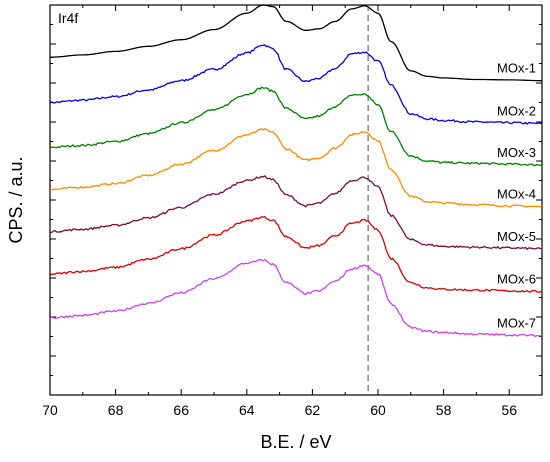 This screenshot has width=550, height=462. I want to click on series-label-mox-7: MOx-7, so click(516, 323).